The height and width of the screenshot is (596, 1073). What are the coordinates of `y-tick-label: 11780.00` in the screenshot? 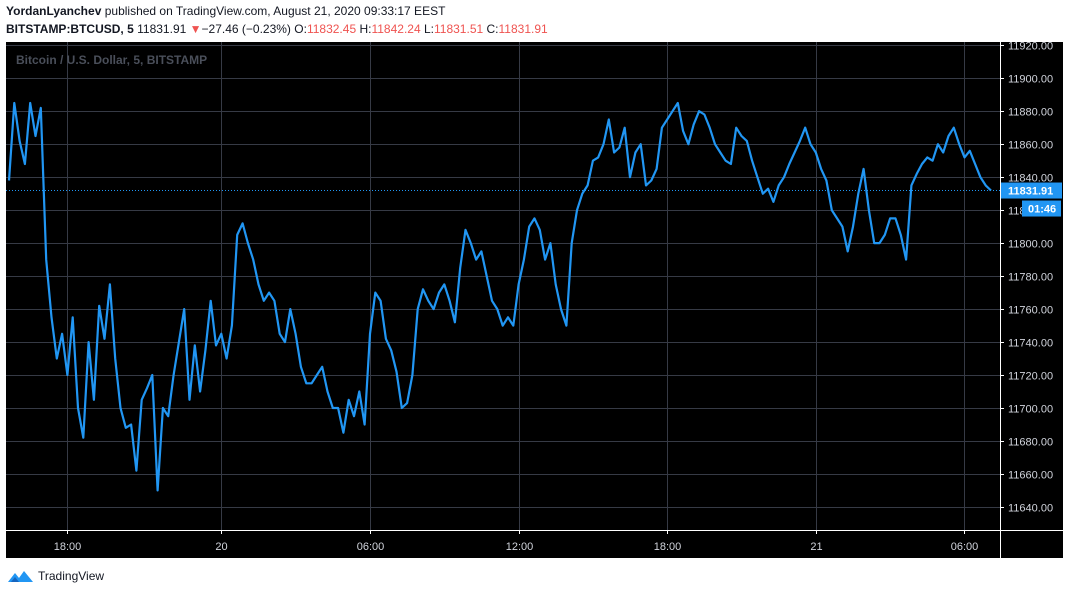 It's located at (1030, 278).